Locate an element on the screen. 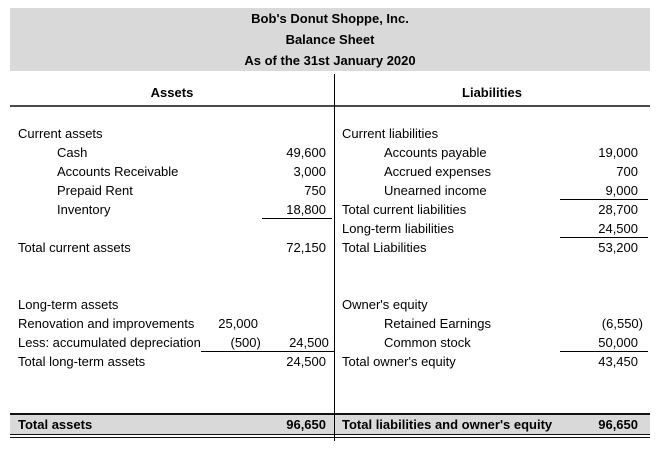 This screenshot has height=456, width=660. longterm-liabilities-label: Long-term liabilities is located at coordinates (398, 228).